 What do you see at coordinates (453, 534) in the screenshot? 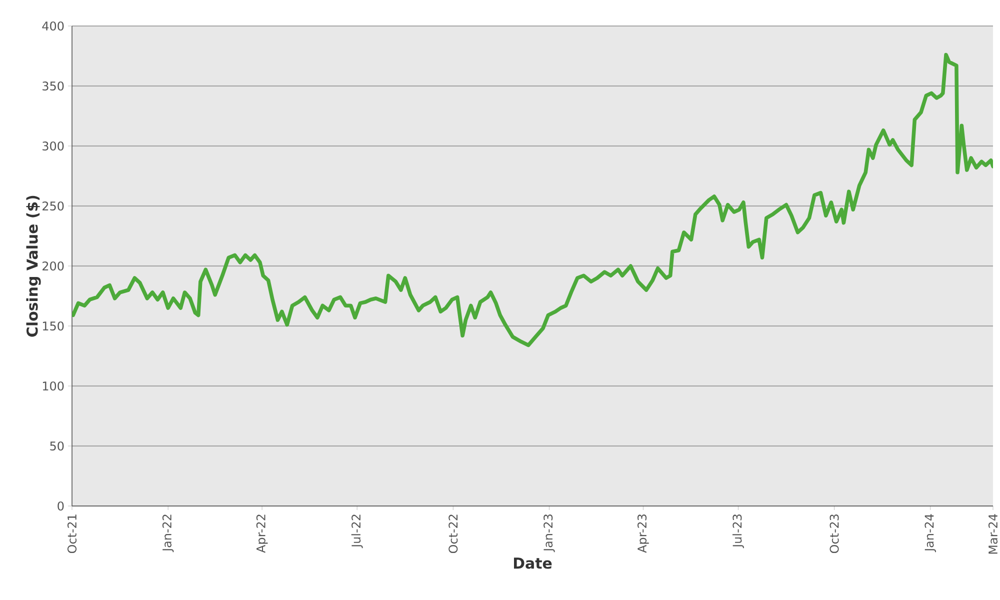
I see `x-tick-label: Oct-22` at bounding box center [453, 534].